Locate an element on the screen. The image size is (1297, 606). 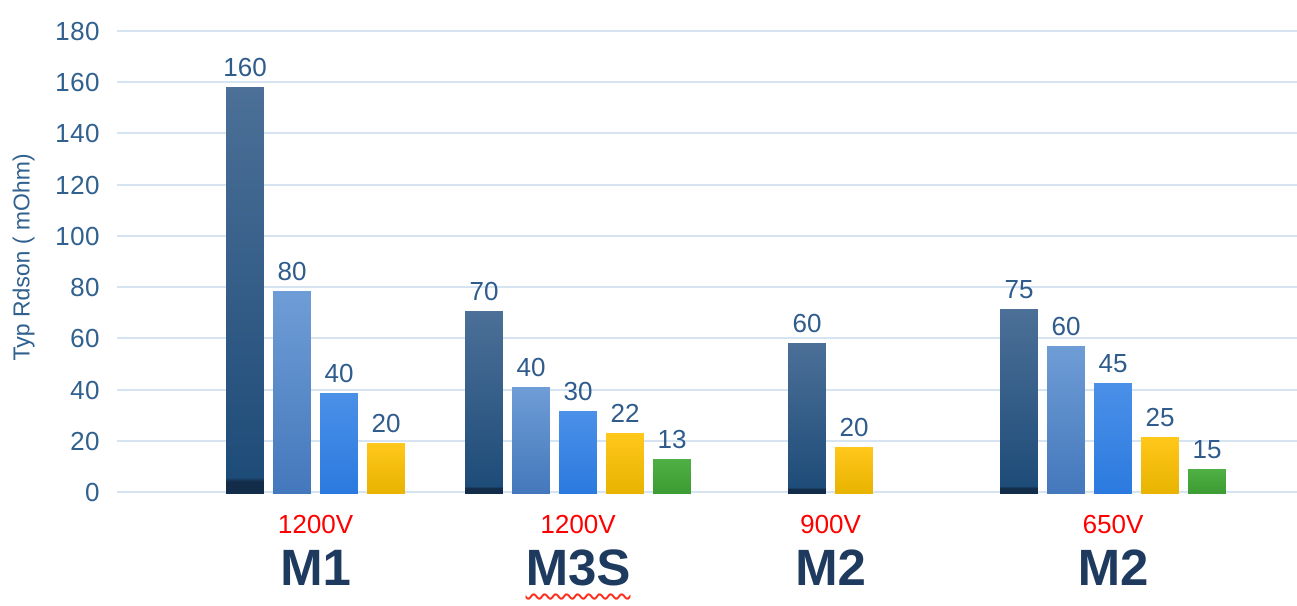
category-label: M3S is located at coordinates (578, 568).